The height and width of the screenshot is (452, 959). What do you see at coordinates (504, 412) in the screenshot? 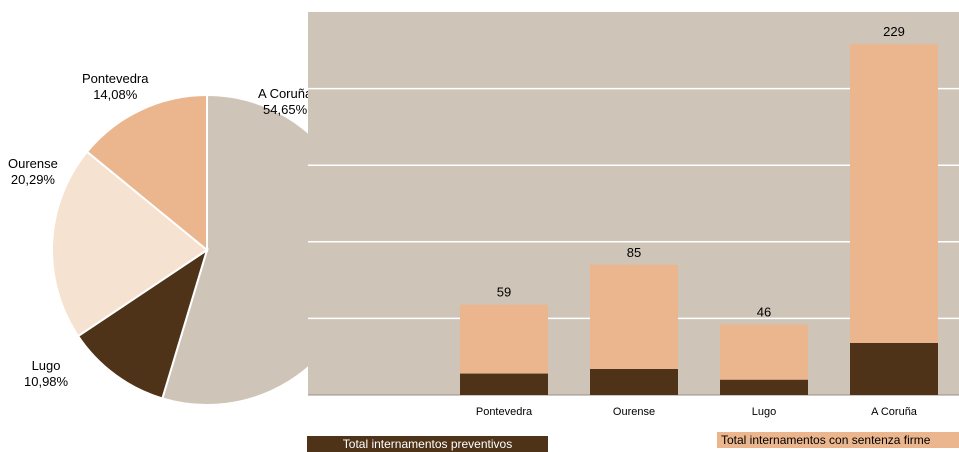
I see `x-tick-label-pontevedra: Pontevedra` at bounding box center [504, 412].